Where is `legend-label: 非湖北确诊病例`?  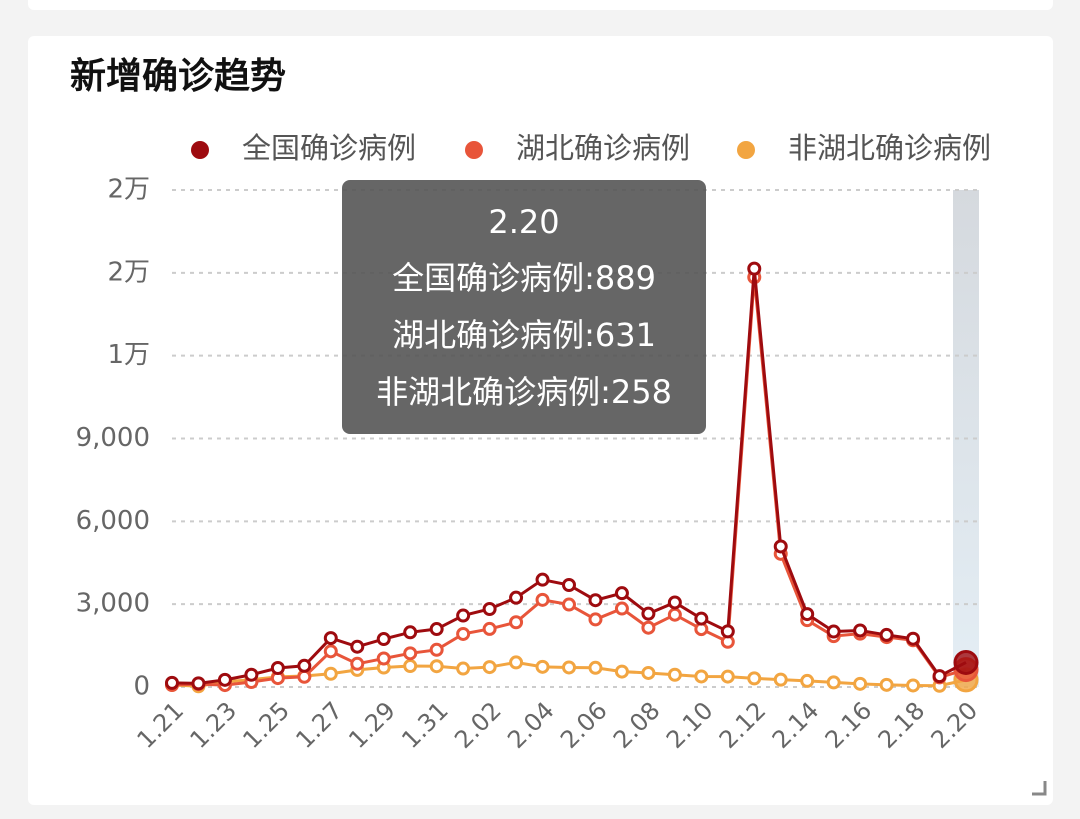
legend-label: 非湖北确诊病例 is located at coordinates (889, 148).